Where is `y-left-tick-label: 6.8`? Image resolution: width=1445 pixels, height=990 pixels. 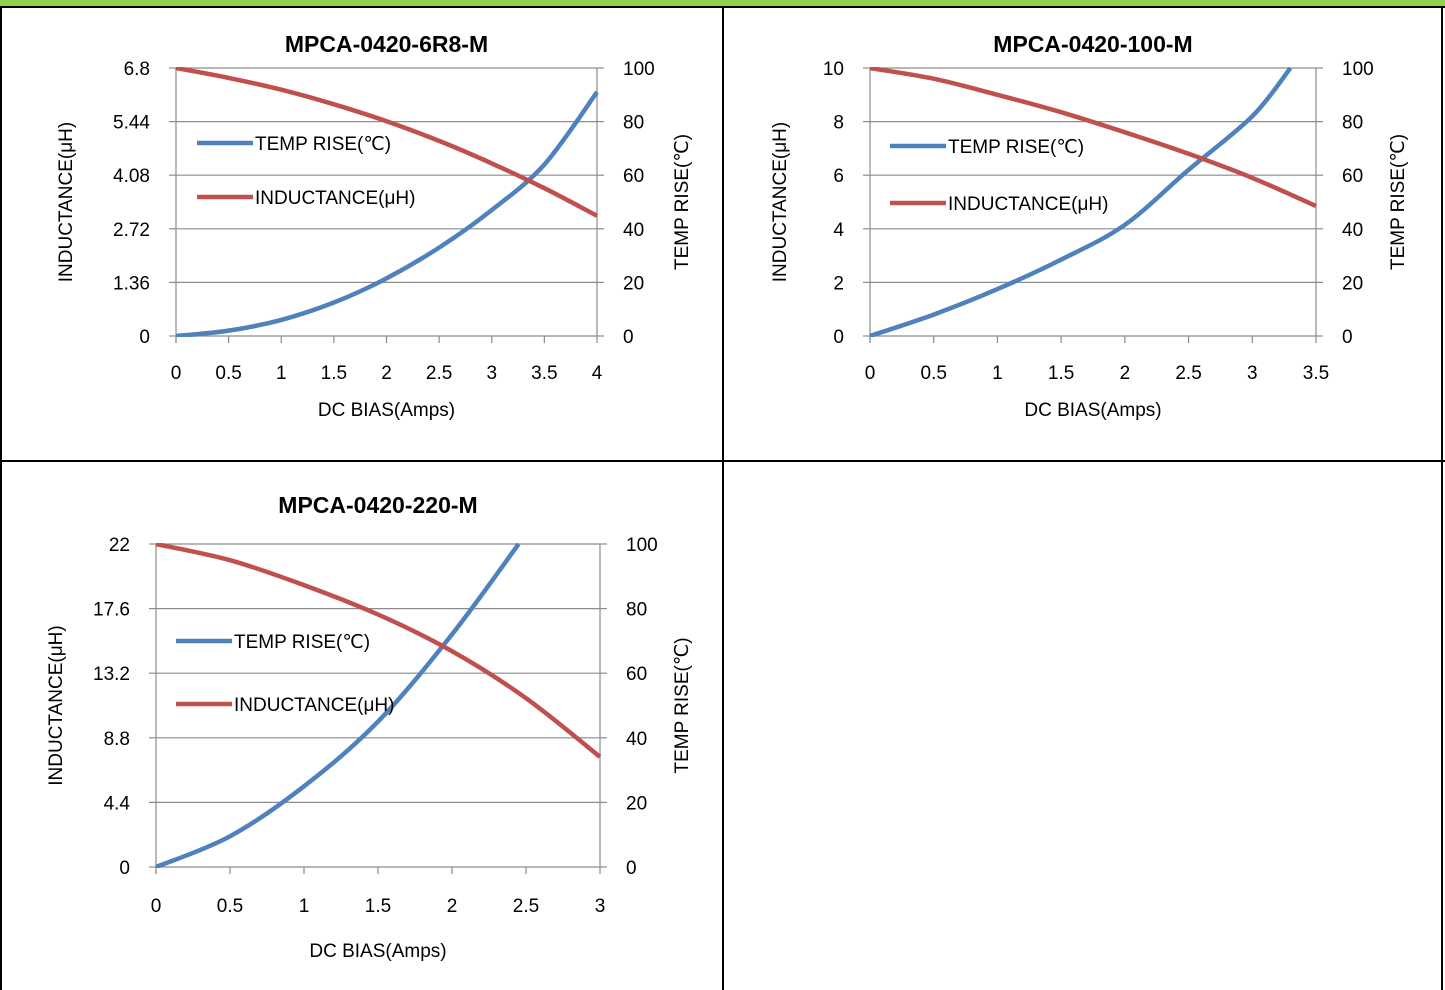 y-left-tick-label: 6.8 is located at coordinates (137, 69).